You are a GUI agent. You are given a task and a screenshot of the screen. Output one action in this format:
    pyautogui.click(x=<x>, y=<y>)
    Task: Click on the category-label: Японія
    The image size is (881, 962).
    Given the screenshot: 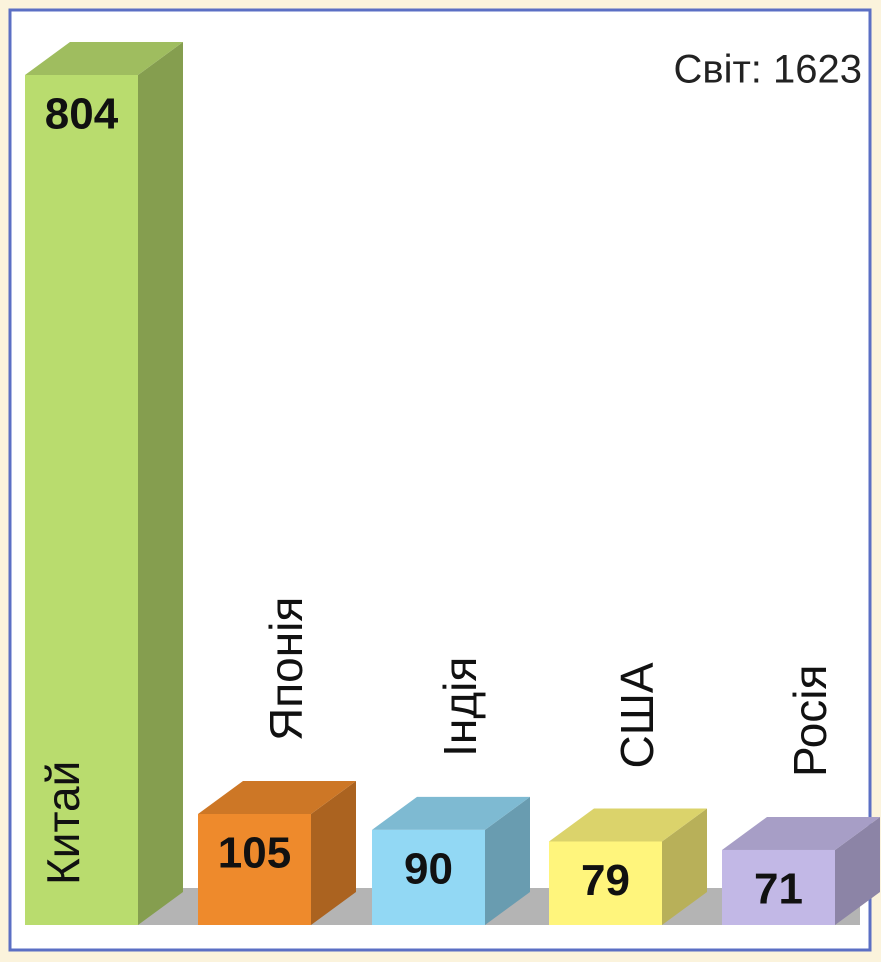 What is the action you would take?
    pyautogui.click(x=286, y=669)
    